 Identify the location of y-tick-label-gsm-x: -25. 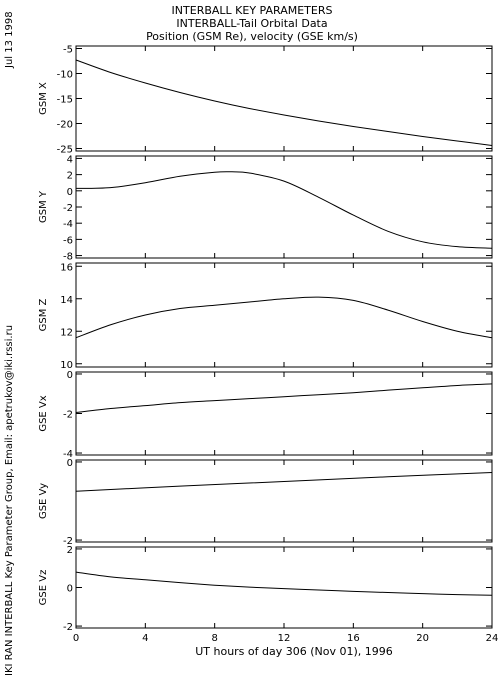
(65, 150).